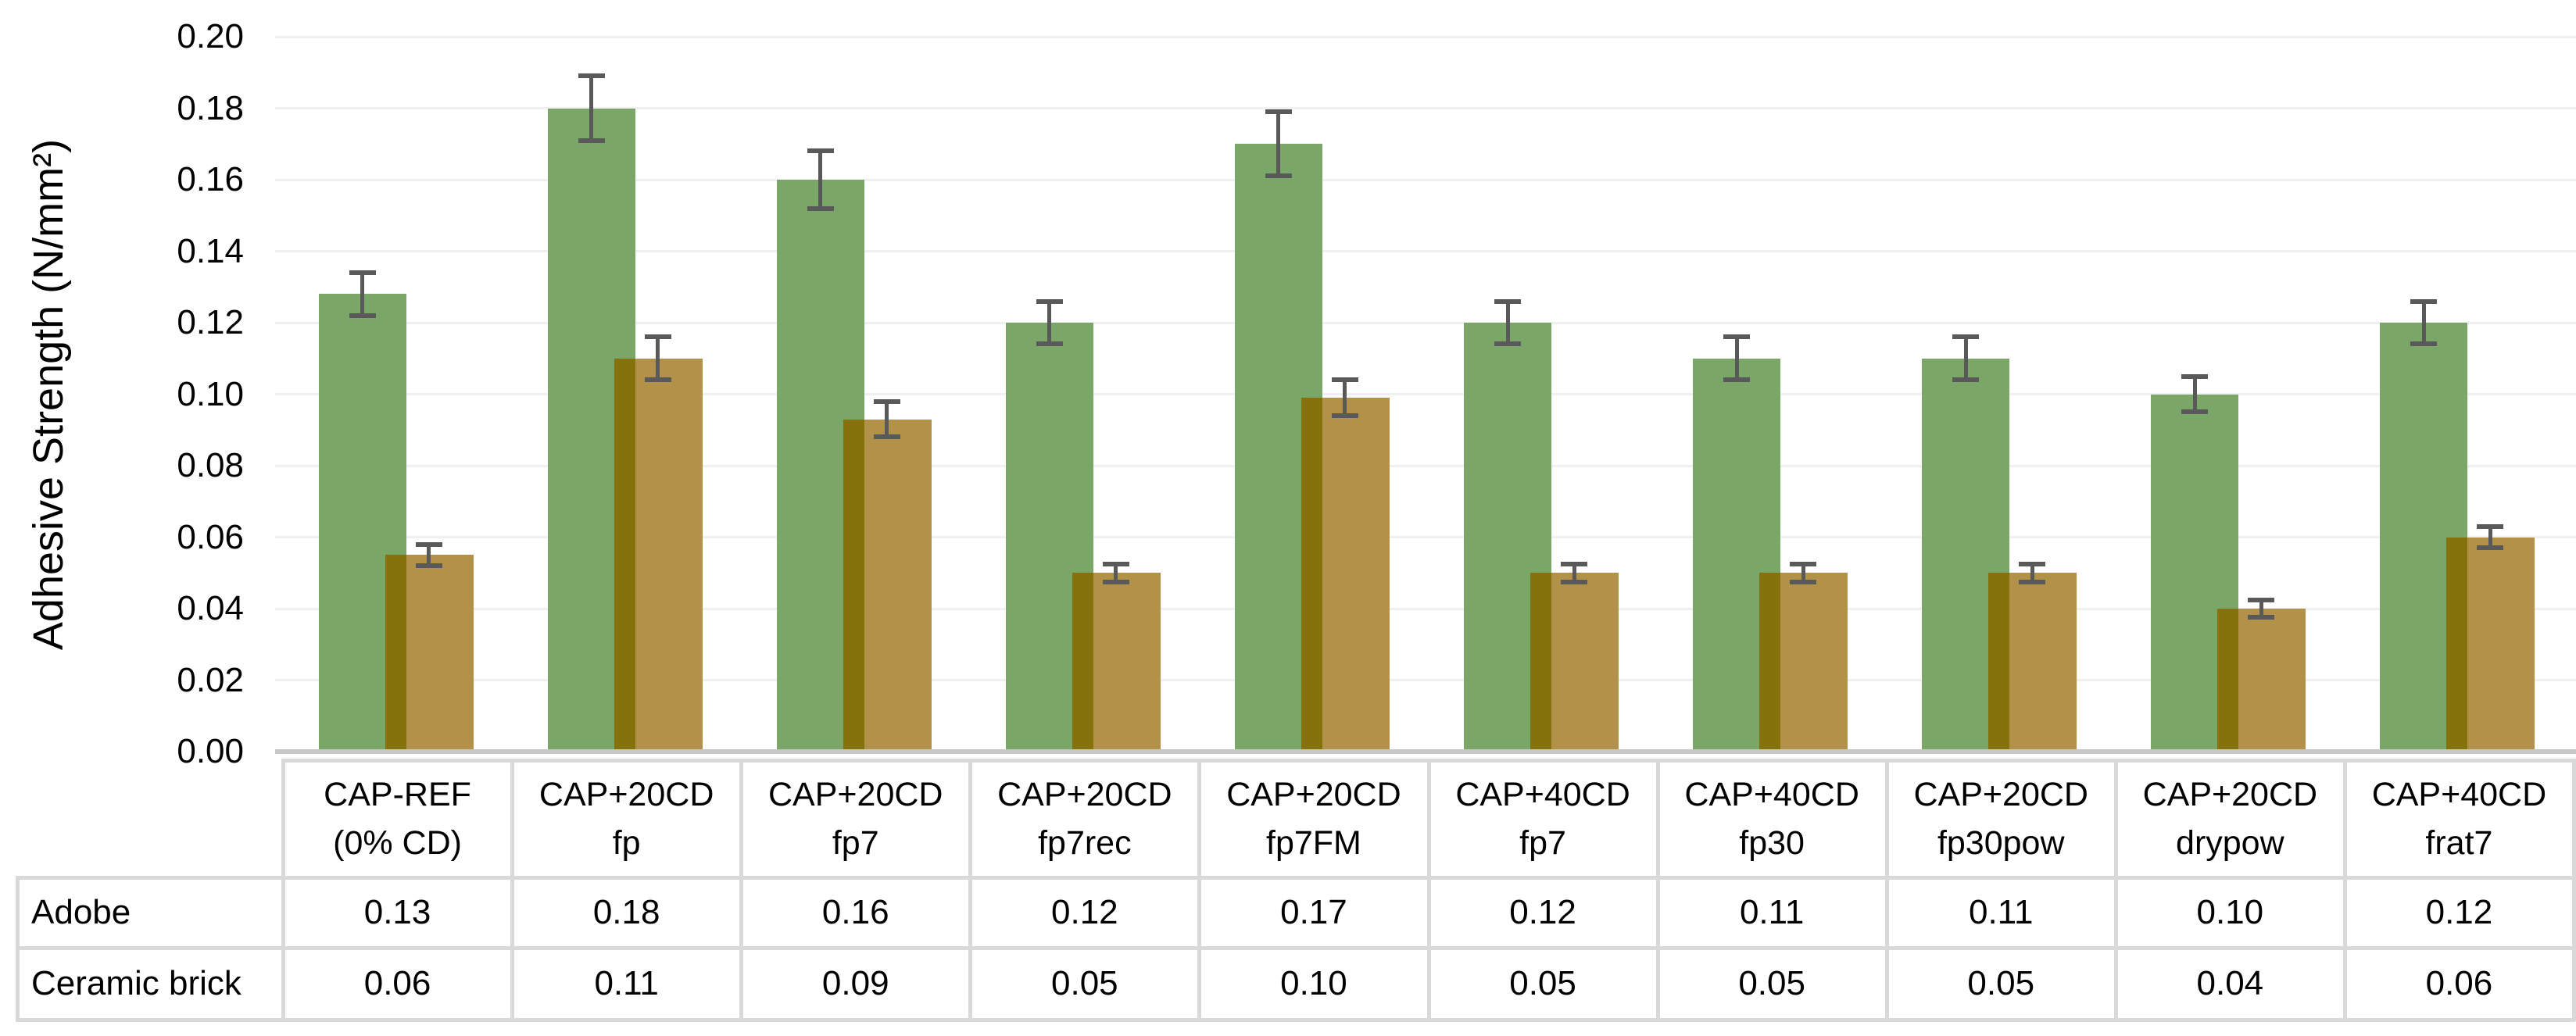  What do you see at coordinates (397, 912) in the screenshot?
I see `table-value-cell: 0.13` at bounding box center [397, 912].